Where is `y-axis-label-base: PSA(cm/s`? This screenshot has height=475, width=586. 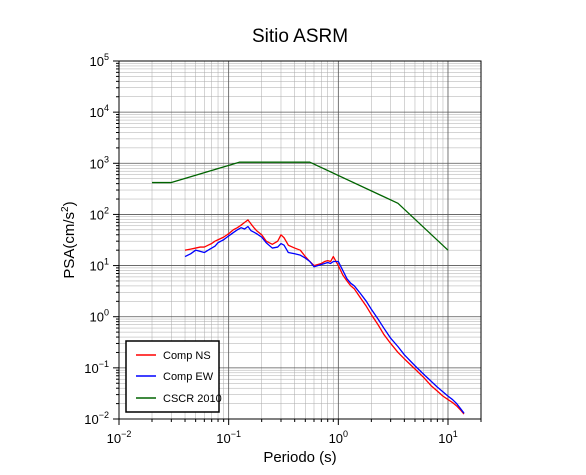 y-axis-label-base: PSA(cm/s is located at coordinates (69, 245).